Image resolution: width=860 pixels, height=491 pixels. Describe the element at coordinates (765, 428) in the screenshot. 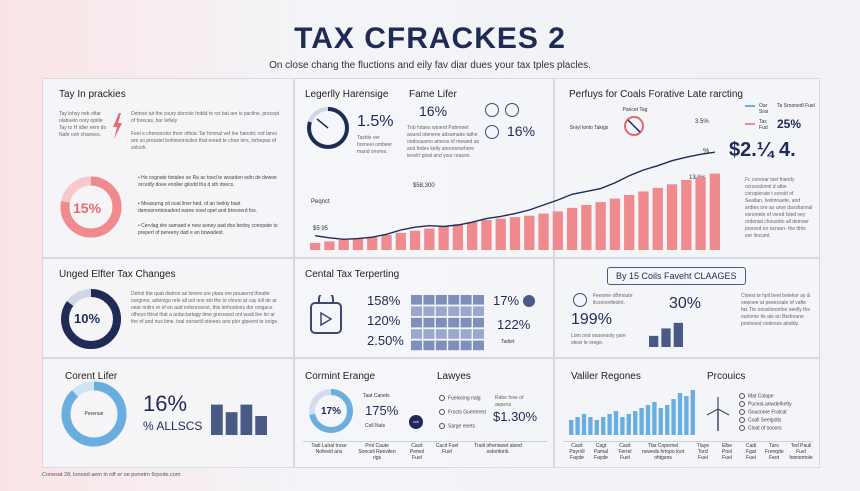

I see `legend-text: Cloat of sooors` at that location.